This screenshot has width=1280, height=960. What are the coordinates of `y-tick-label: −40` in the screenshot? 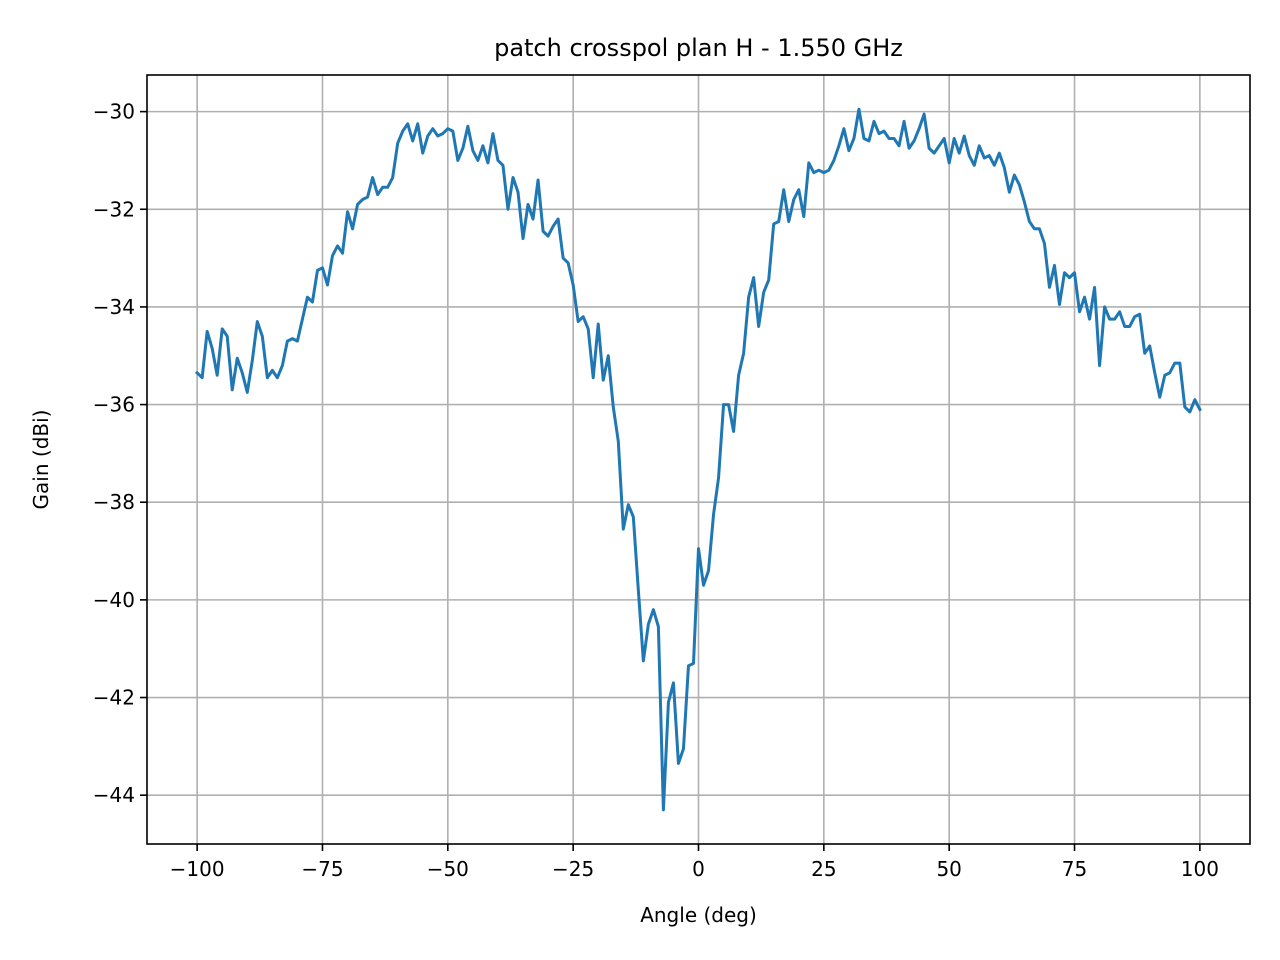 It's located at (114, 600).